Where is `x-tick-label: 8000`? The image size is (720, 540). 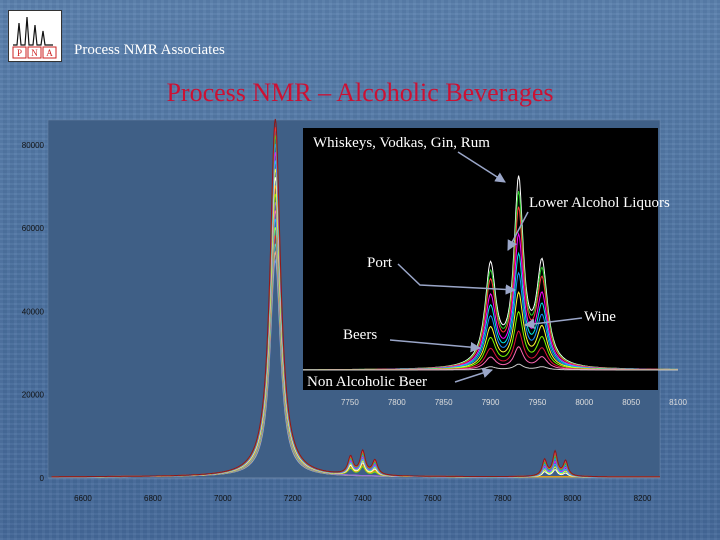
x-tick-label: 8000 is located at coordinates (573, 498).